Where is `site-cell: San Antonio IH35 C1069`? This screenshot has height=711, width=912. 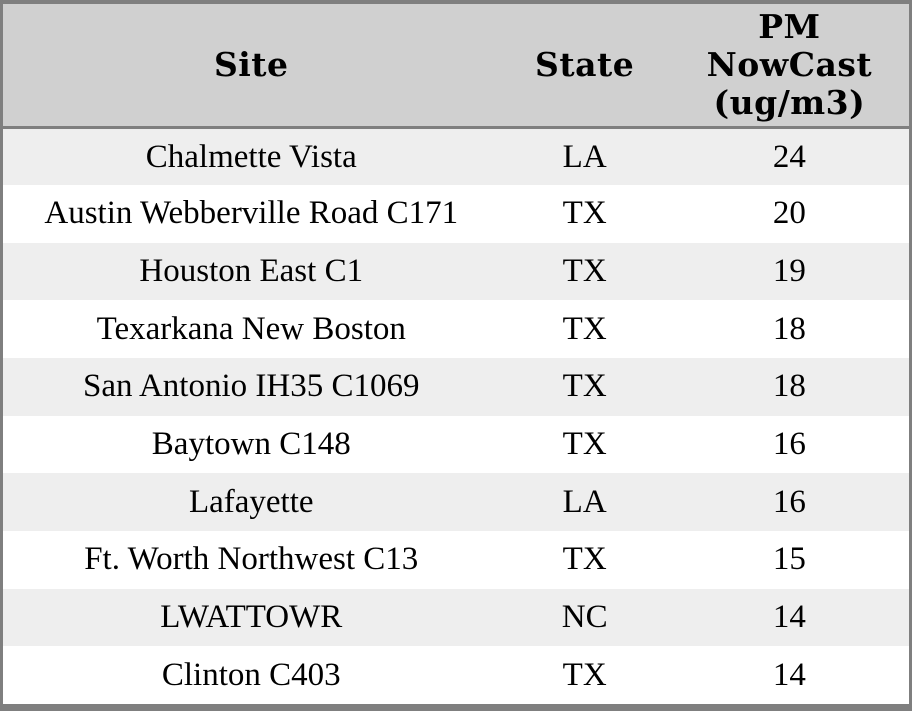 site-cell: San Antonio IH35 C1069 is located at coordinates (251, 386).